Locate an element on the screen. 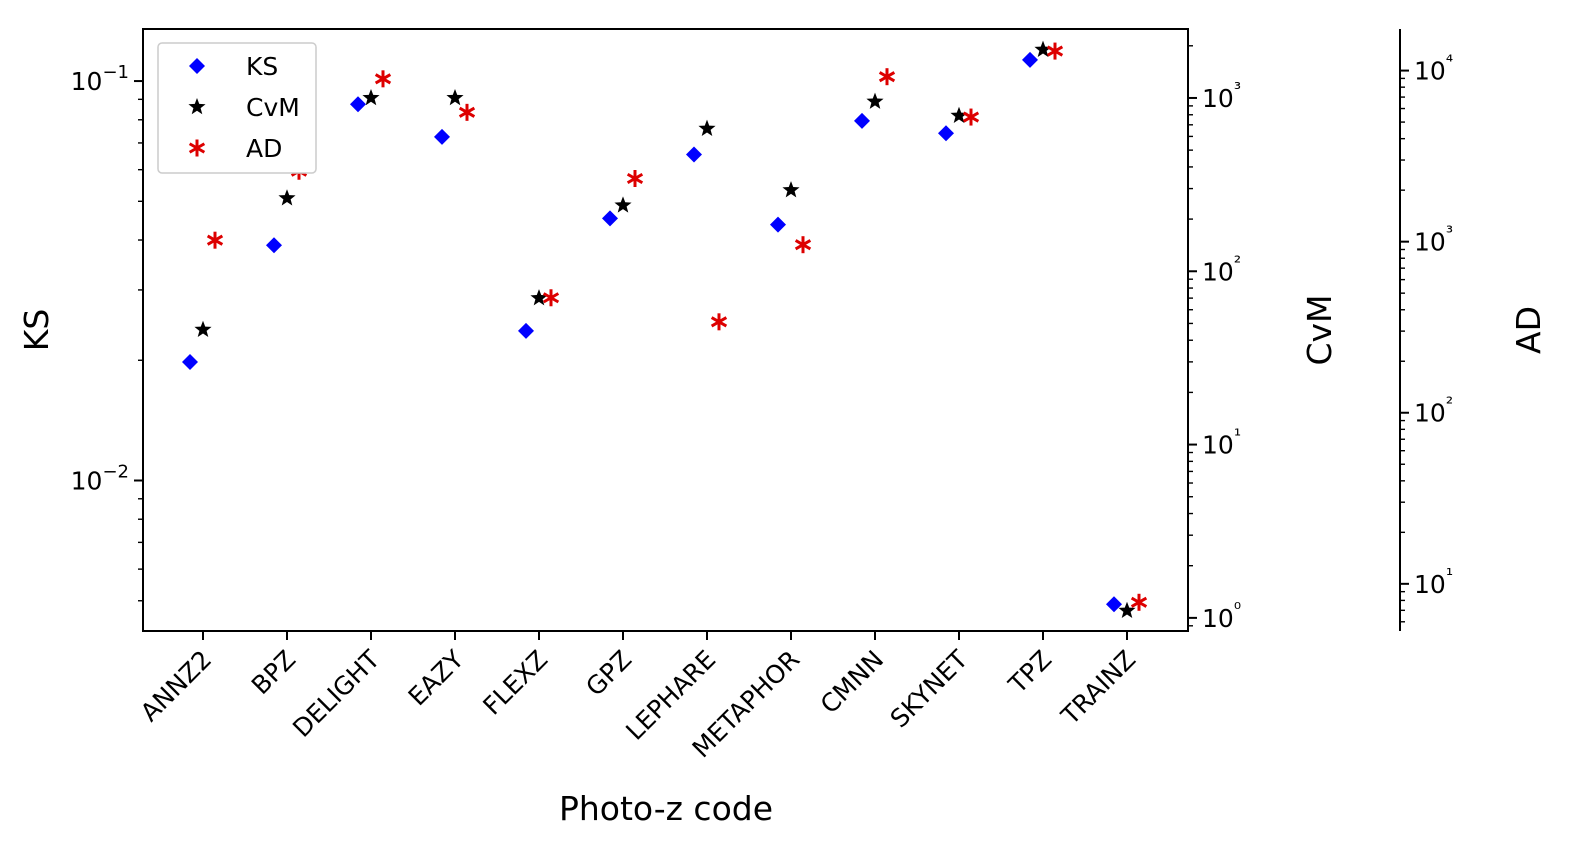 This screenshot has width=1572, height=851. legend-marker-cvm is located at coordinates (197, 106).